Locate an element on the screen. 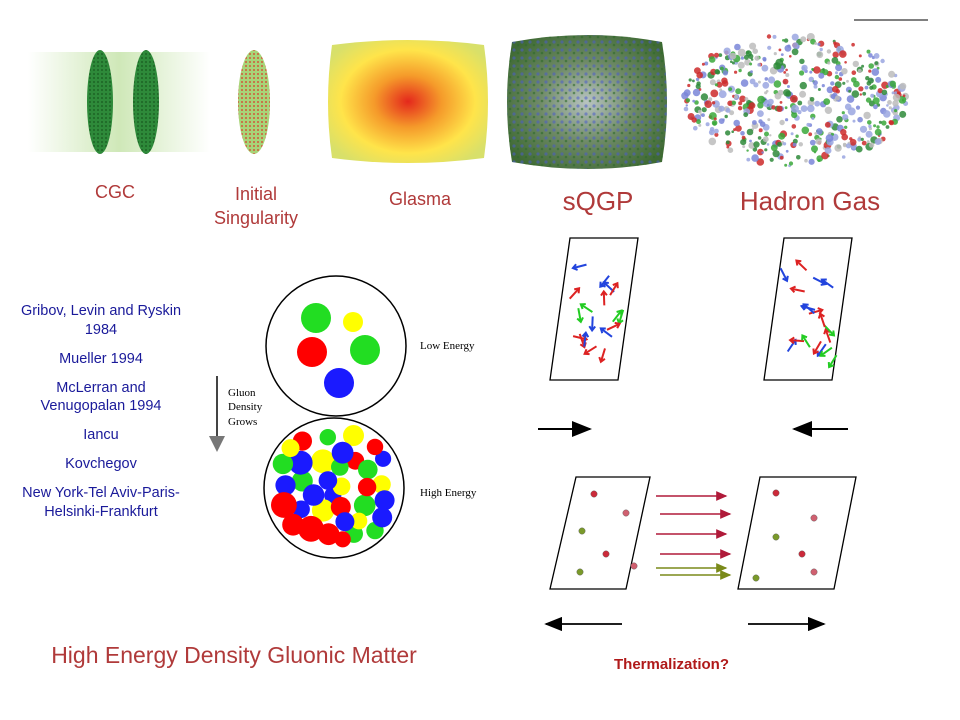  main-title: High Energy Density Gluonic Matter is located at coordinates (234, 655).